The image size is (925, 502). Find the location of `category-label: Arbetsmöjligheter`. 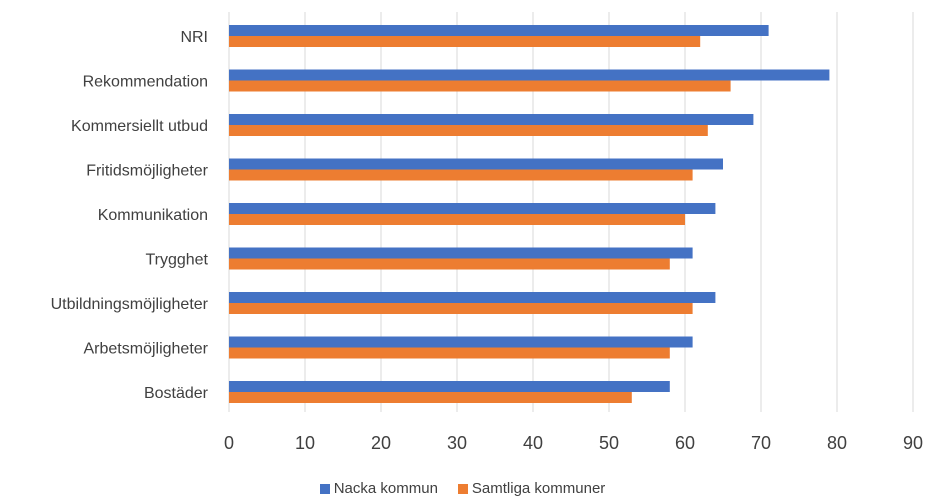

category-label: Arbetsmöjligheter is located at coordinates (146, 349).